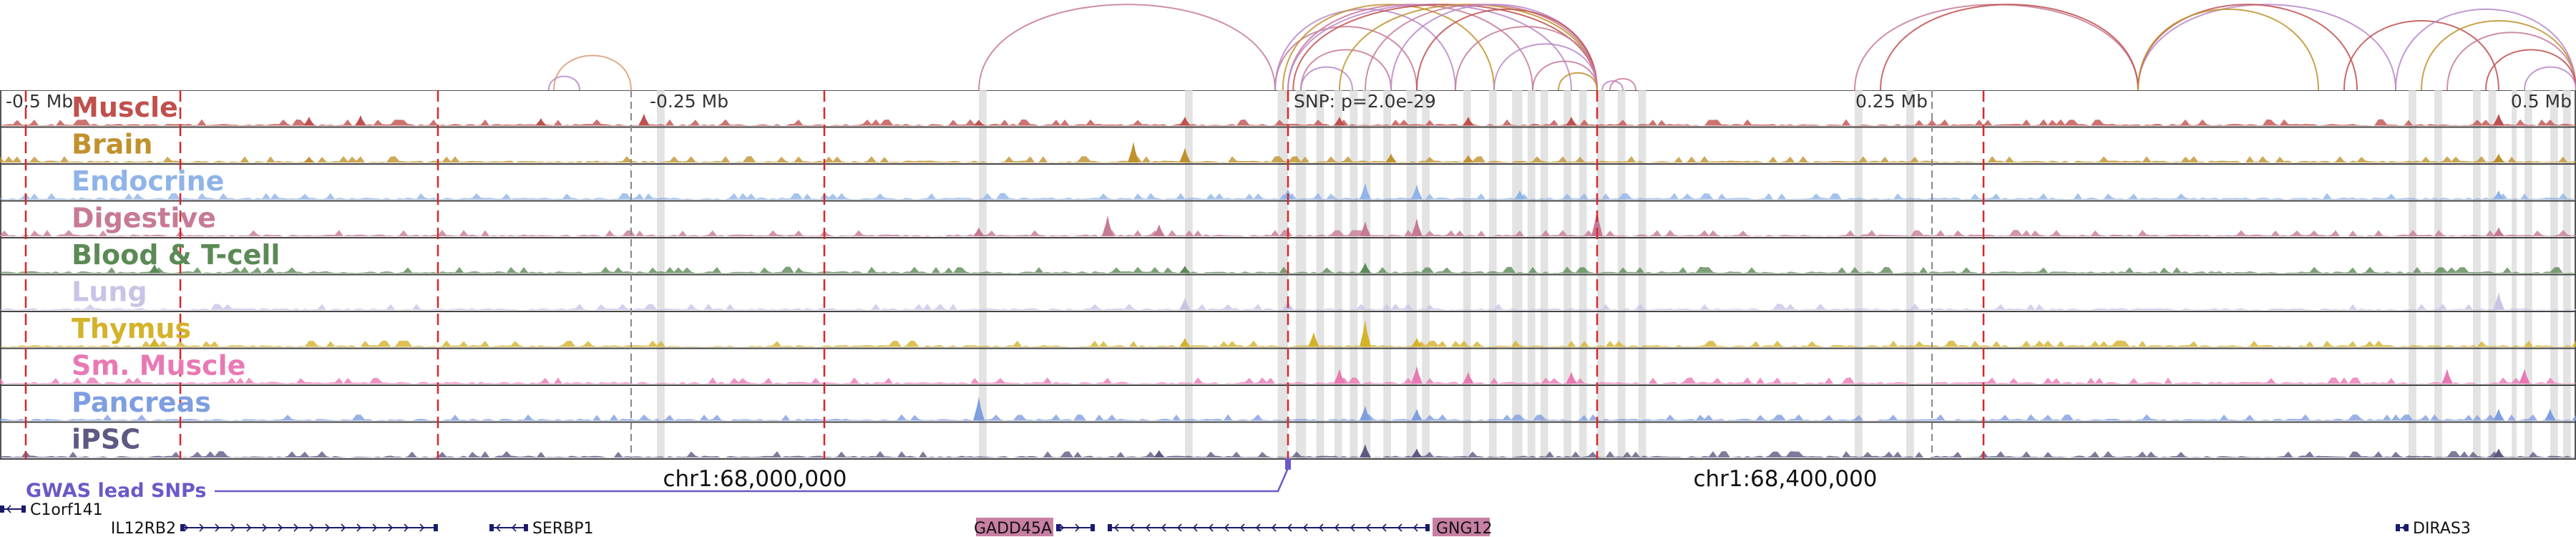 Image resolution: width=2576 pixels, height=537 pixels. I want to click on gene-label: GADD45A, so click(1013, 528).